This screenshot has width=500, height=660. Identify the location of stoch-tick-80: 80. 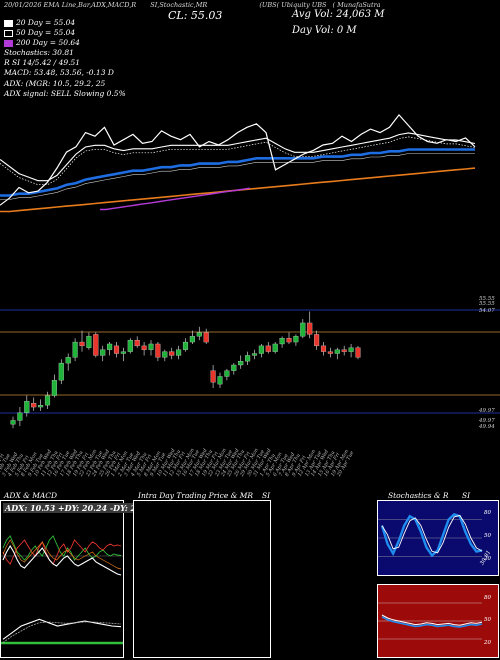
(487, 513).